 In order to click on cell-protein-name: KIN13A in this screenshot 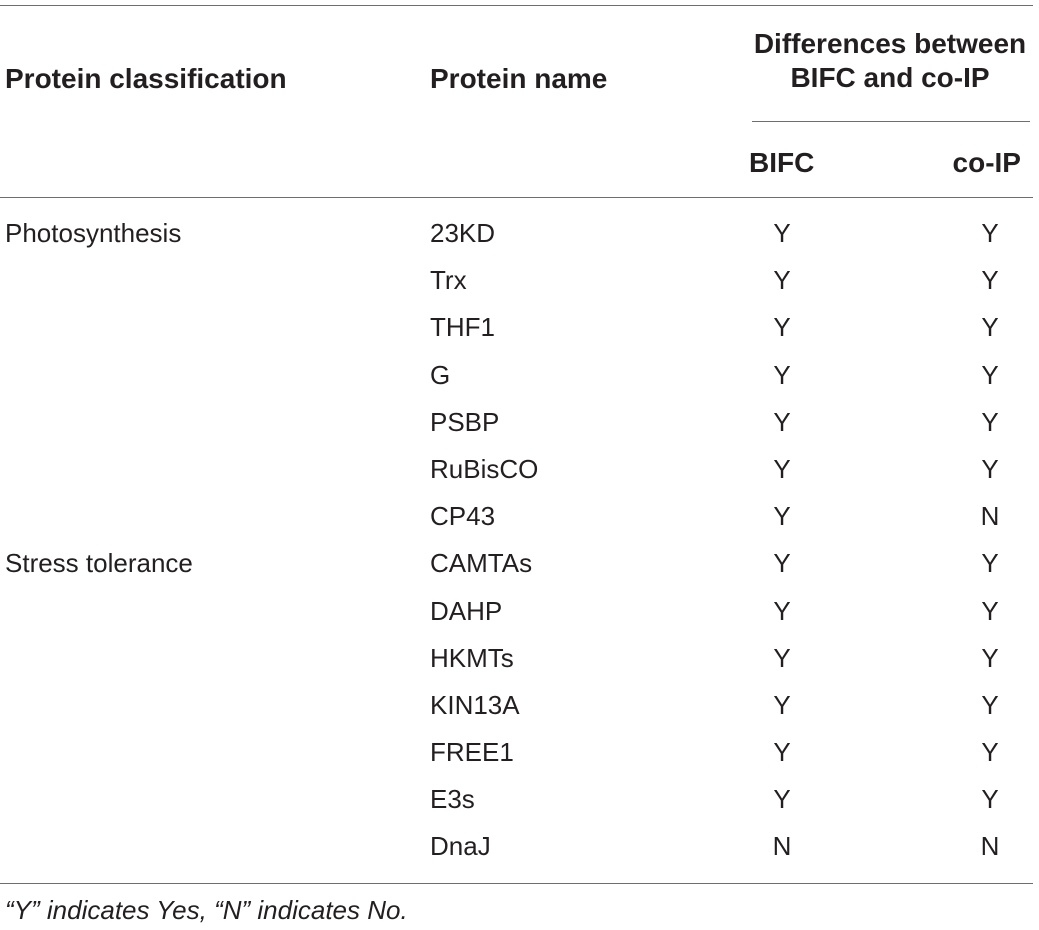, I will do `click(475, 704)`.